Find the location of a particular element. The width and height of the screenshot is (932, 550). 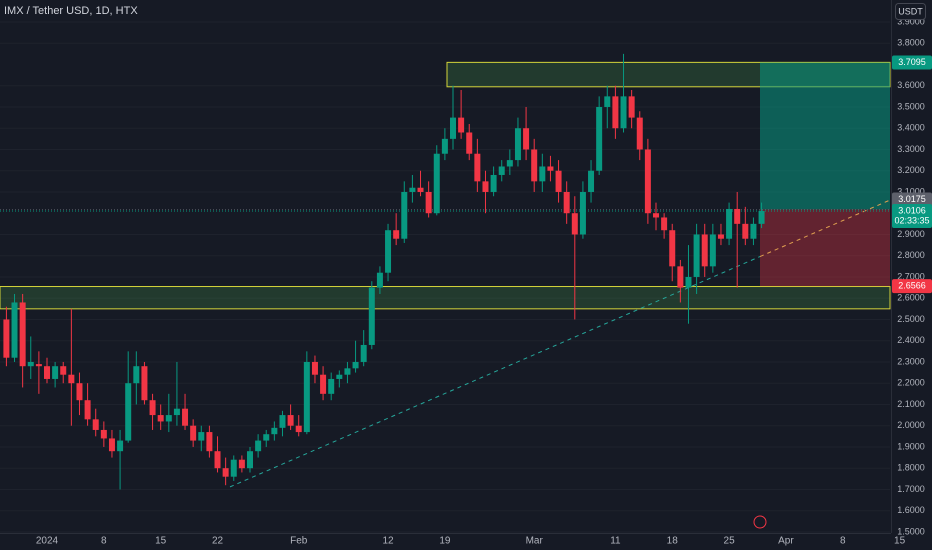

y-tick-label: 3.2000 is located at coordinates (911, 170).